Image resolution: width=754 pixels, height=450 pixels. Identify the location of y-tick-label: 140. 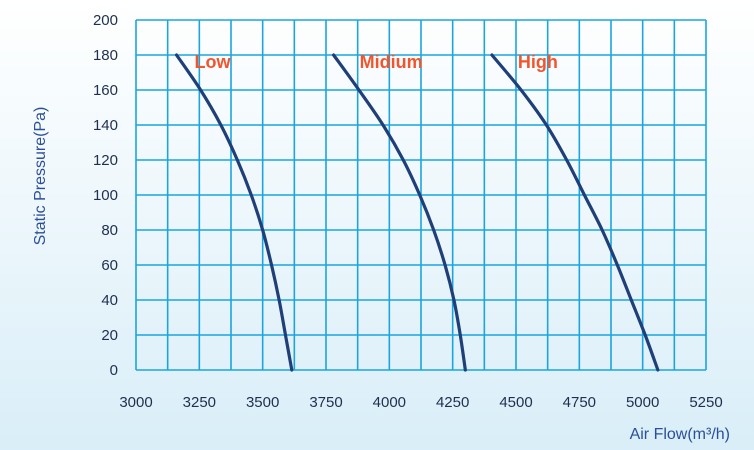
(105, 125).